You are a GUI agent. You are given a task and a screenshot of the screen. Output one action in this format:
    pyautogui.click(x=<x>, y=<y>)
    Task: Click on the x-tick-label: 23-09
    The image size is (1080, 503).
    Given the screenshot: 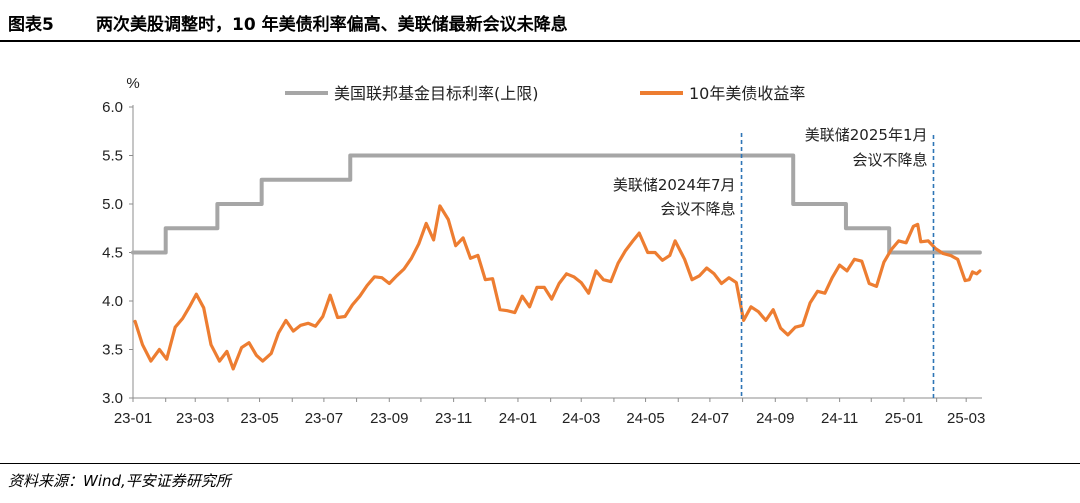 What is the action you would take?
    pyautogui.click(x=389, y=418)
    